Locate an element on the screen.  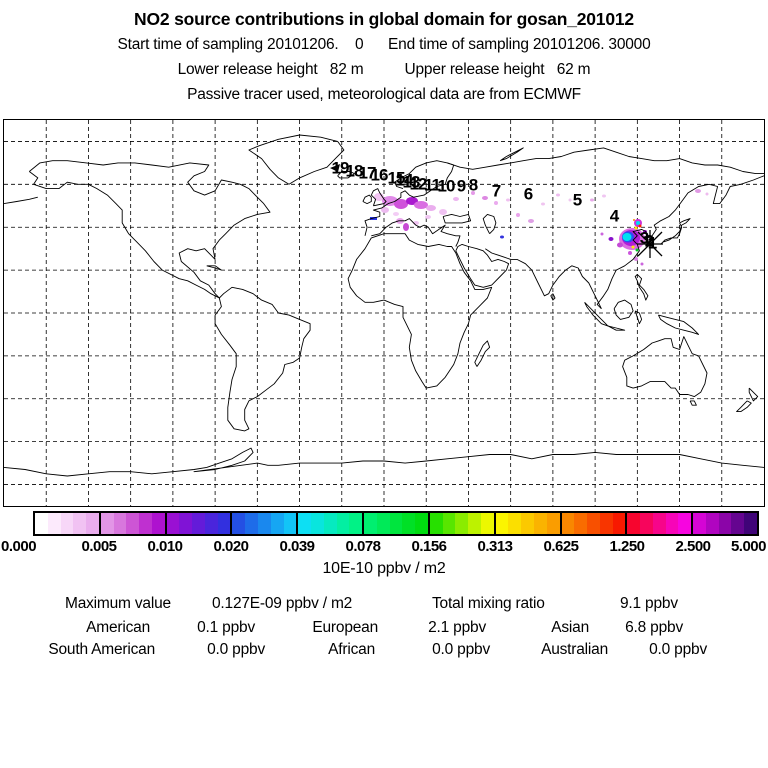
colorbar-tick-label: 0.039 is located at coordinates (297, 546).